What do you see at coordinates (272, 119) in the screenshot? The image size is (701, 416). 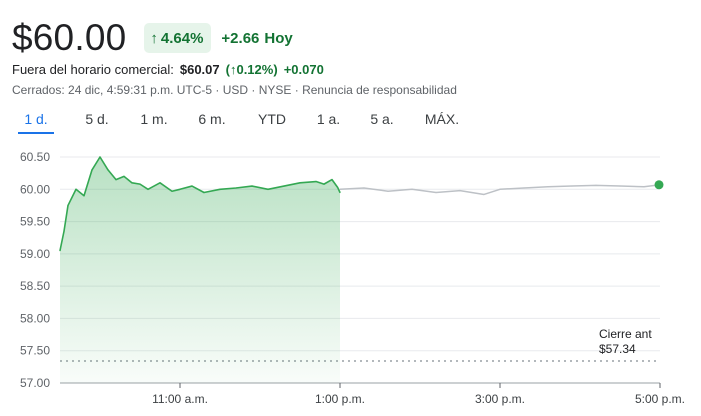 I see `tab-ytd: YTD` at bounding box center [272, 119].